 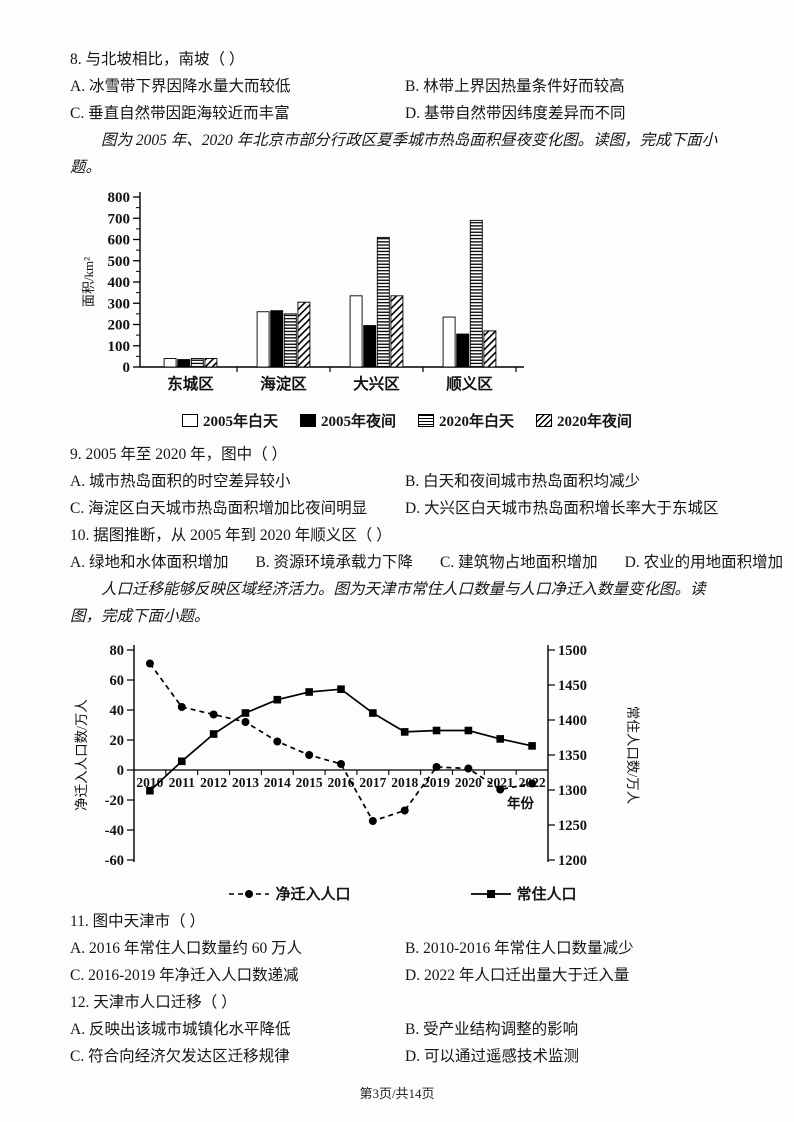 What do you see at coordinates (153, 1002) in the screenshot?
I see `question-12-stem: 12. 天津市人口迁移（ ）` at bounding box center [153, 1002].